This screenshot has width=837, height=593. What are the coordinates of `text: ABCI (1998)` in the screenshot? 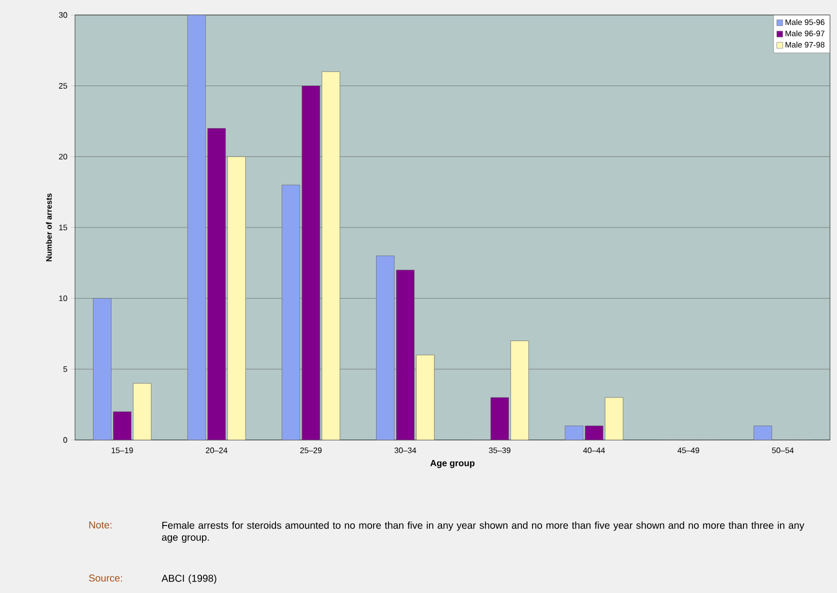 It's located at (189, 579).